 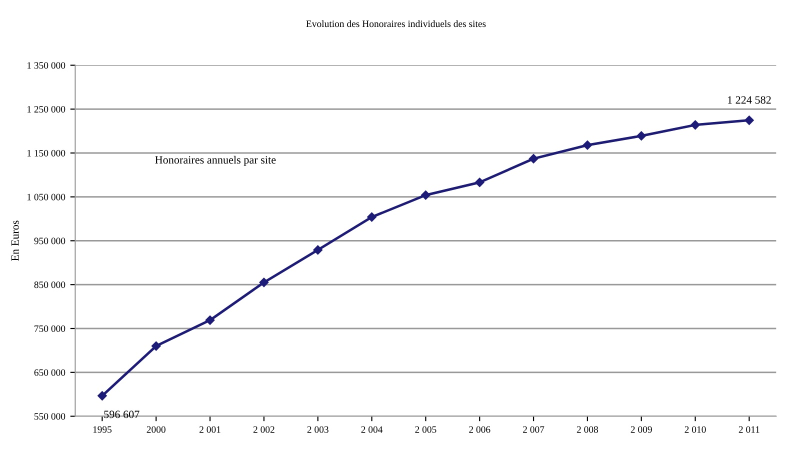 I want to click on x-tick-label: 2 003, so click(x=317, y=429).